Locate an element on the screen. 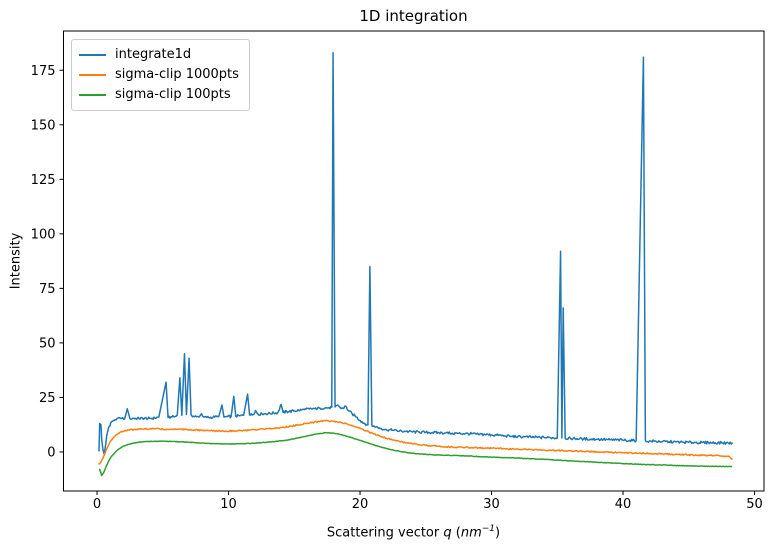 Image resolution: width=773 pixels, height=555 pixels. x-axis-label-var: q is located at coordinates (447, 533).